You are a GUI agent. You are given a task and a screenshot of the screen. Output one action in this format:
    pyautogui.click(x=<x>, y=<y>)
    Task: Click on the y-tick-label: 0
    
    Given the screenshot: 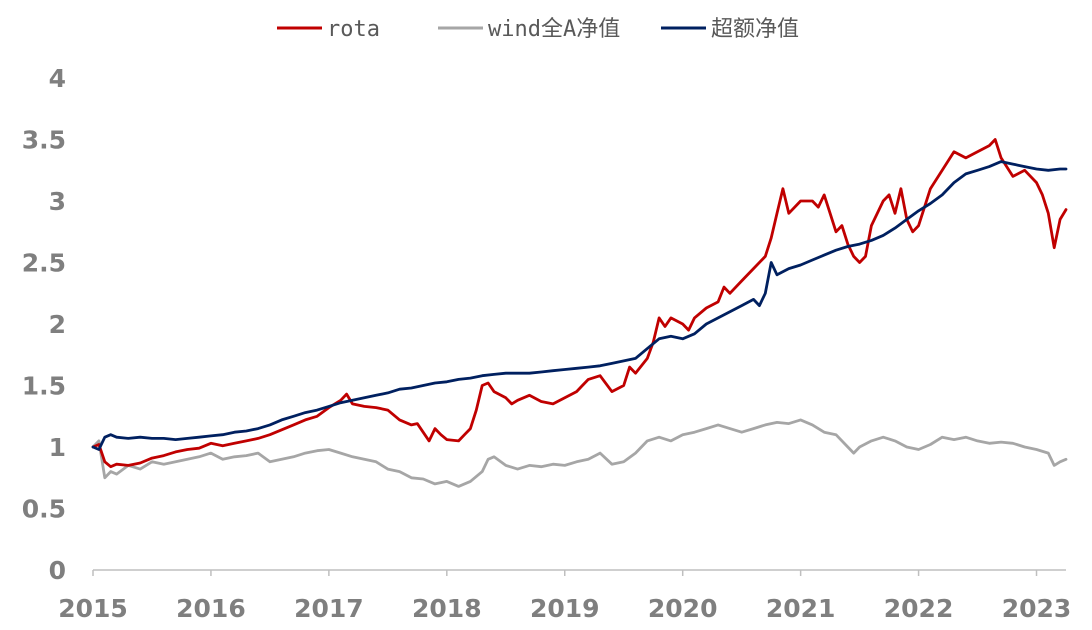 What is the action you would take?
    pyautogui.click(x=57, y=570)
    